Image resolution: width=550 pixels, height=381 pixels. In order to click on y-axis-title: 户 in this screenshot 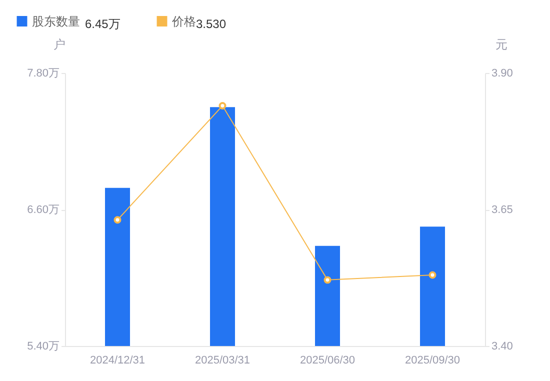, I will do `click(60, 45)`.